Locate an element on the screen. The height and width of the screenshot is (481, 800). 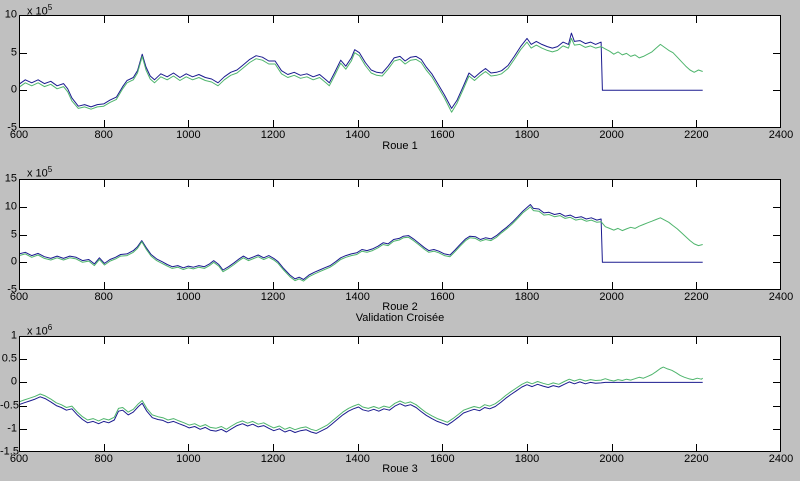
roue-1-scale-label: x 105 is located at coordinates (39, 10).